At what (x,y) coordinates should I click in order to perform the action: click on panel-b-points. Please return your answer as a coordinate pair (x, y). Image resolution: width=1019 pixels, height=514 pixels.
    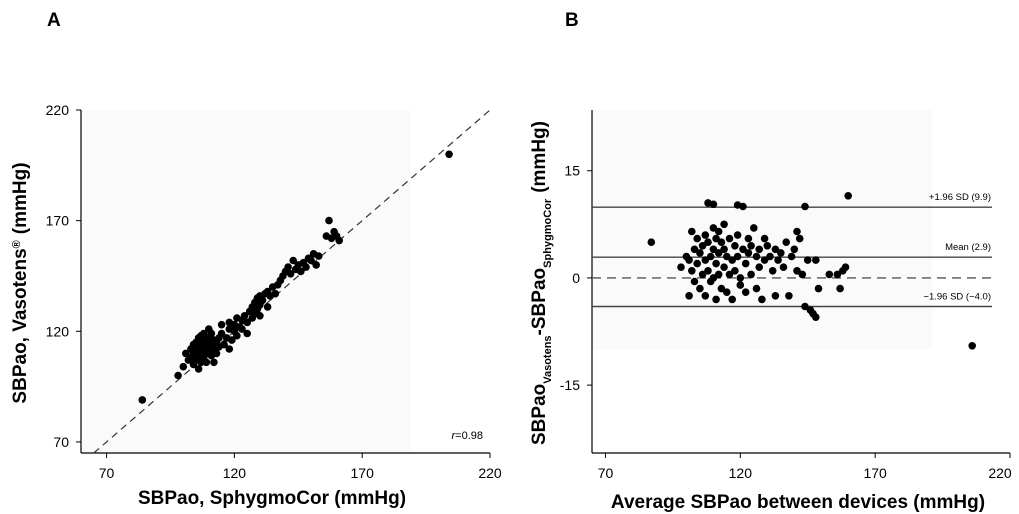
    Looking at the image, I should click on (811, 271).